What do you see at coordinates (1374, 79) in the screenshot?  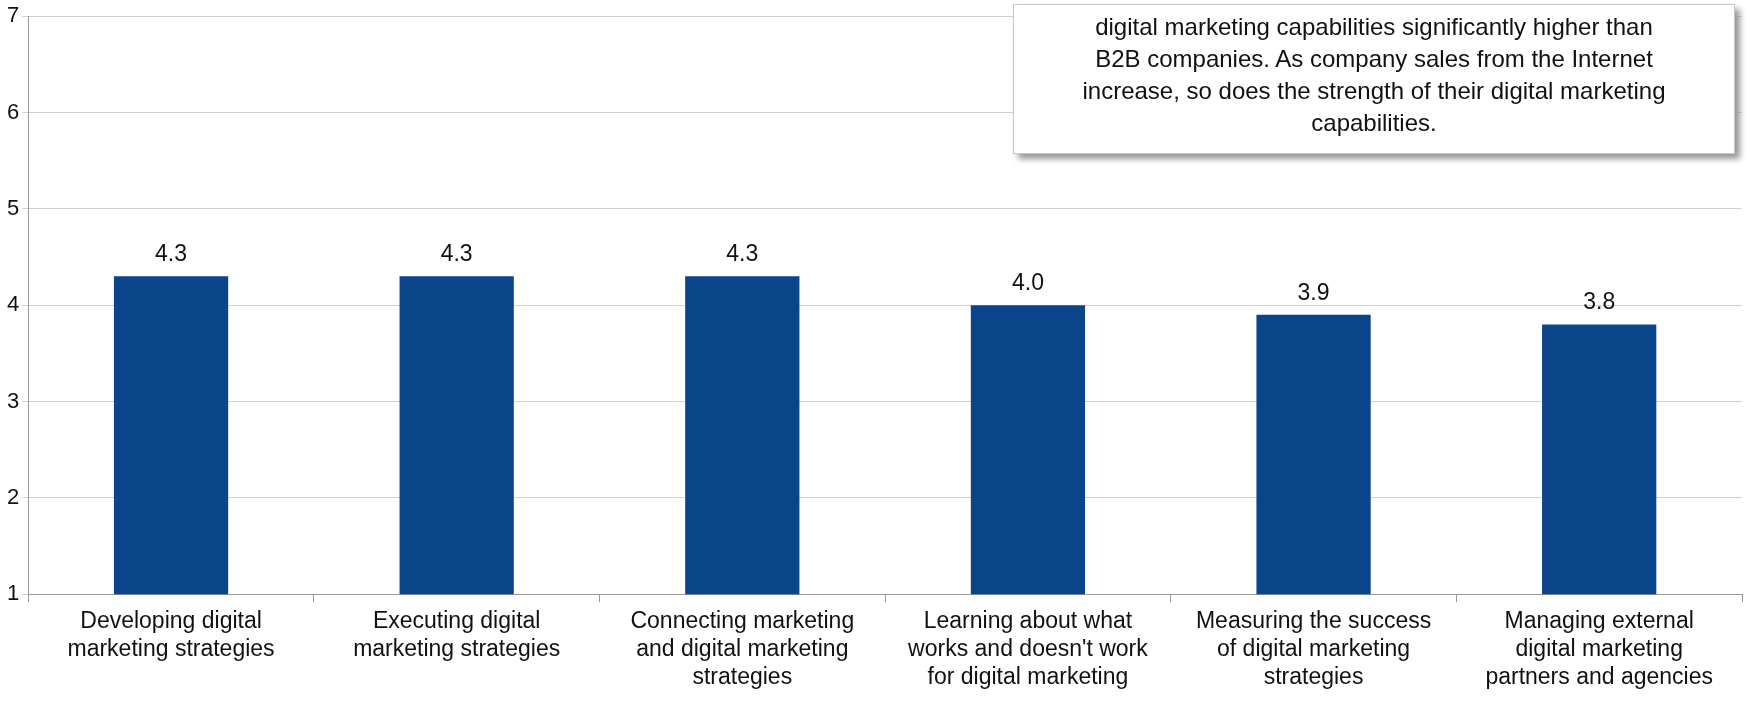 I see `callout-box: digital marketing capabilities significantly higher than B2B companies. As company sales from the Internet increase, so does the strength of their digital marketing capabilities.` at bounding box center [1374, 79].